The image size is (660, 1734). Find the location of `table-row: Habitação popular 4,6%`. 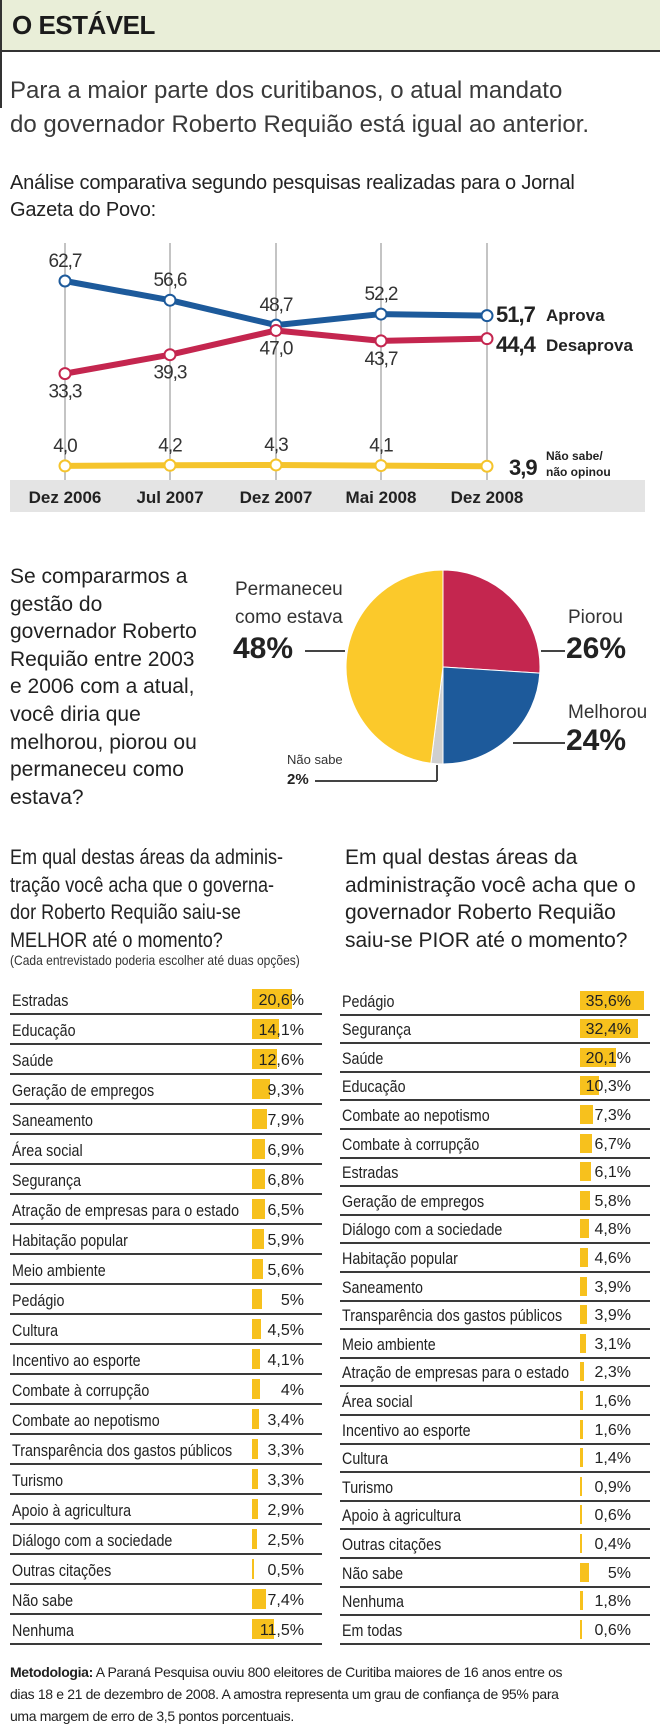

table-row: Habitação popular 4,6% is located at coordinates (495, 1258).